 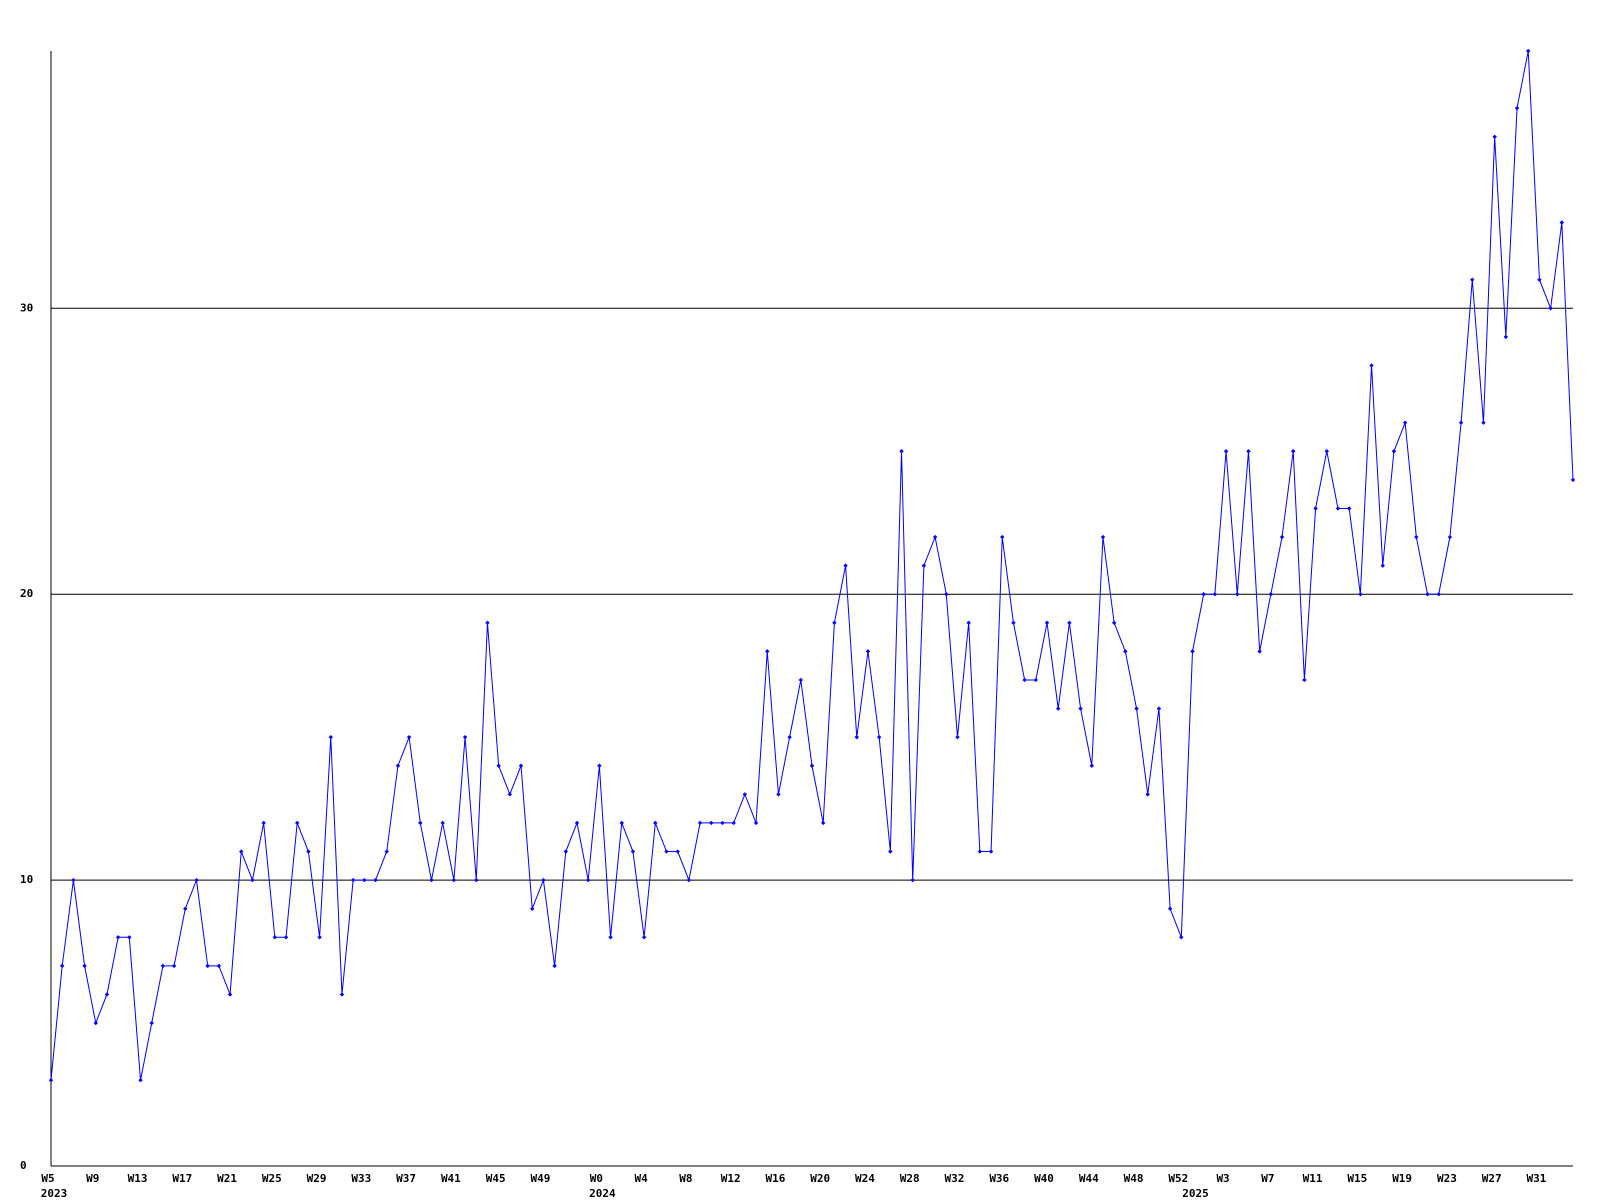 What do you see at coordinates (540, 1178) in the screenshot?
I see `x-tick-label: W49` at bounding box center [540, 1178].